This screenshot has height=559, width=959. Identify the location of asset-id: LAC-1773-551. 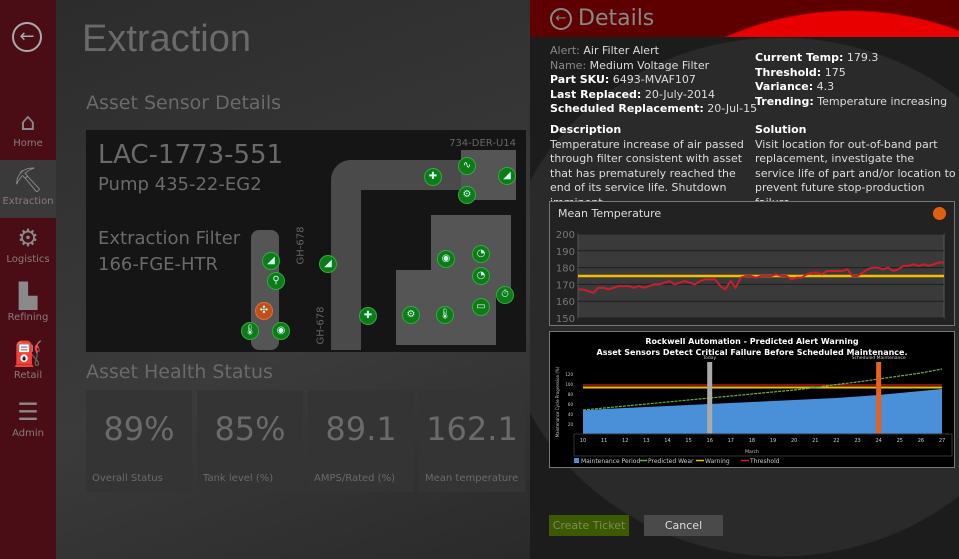
(191, 155).